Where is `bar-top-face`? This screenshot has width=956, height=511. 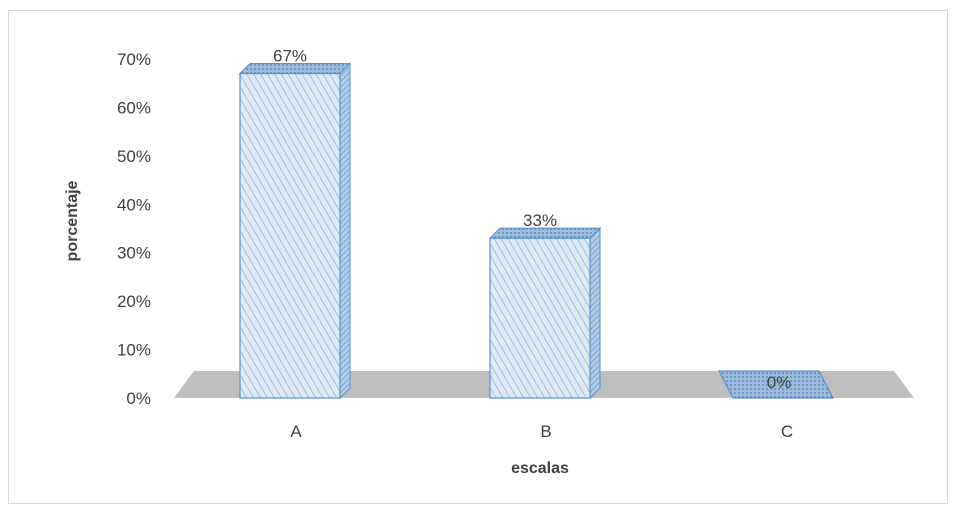
bar-top-face is located at coordinates (776, 384).